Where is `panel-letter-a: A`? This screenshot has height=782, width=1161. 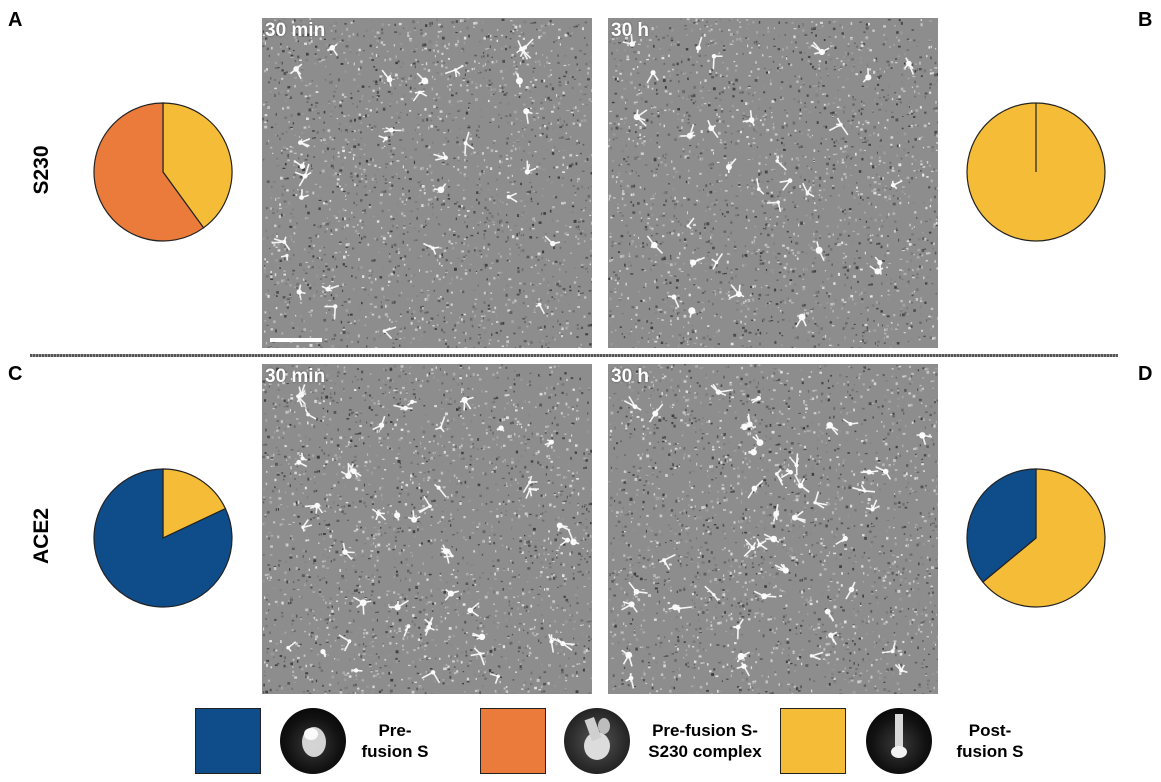 panel-letter-a: A is located at coordinates (15, 20).